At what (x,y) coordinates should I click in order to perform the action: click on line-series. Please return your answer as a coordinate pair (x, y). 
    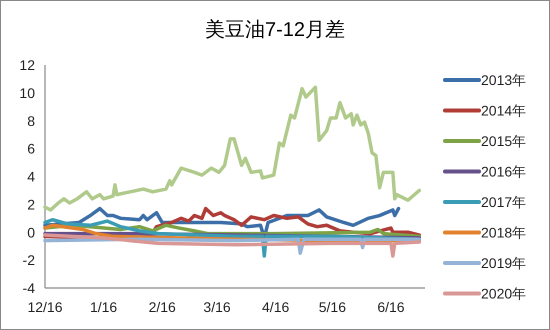
    Looking at the image, I should click on (232, 245).